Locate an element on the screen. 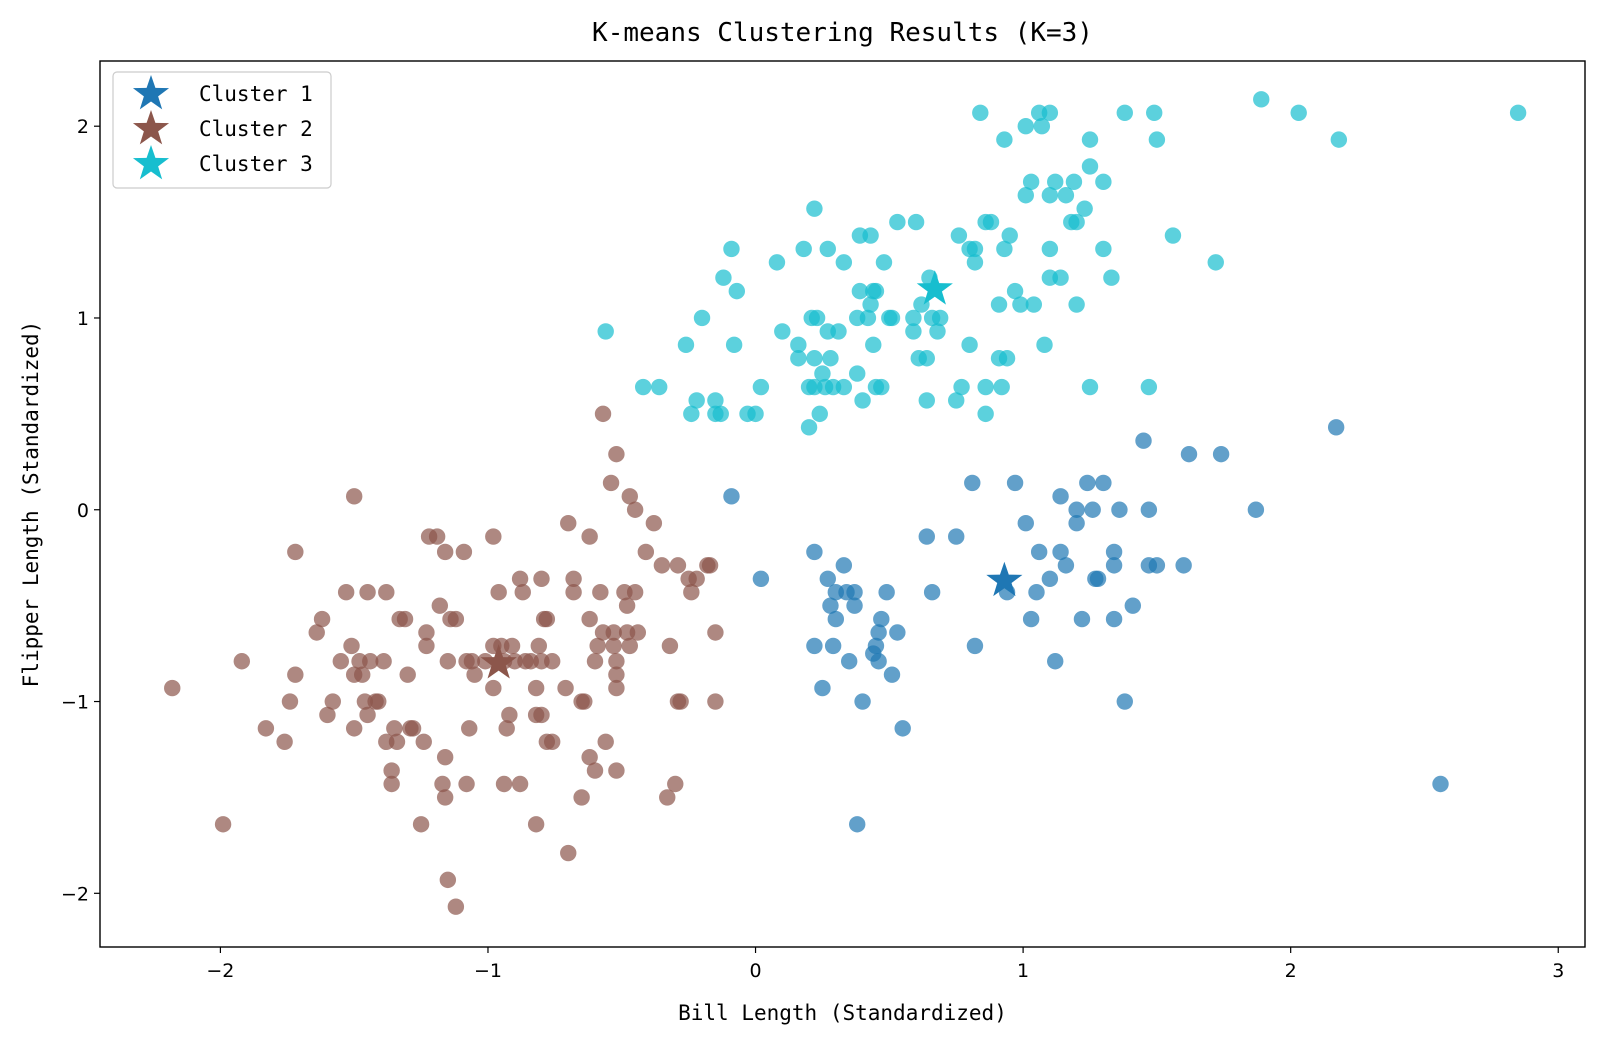 The image size is (1607, 1042). centroid-star-icon is located at coordinates (498, 661).